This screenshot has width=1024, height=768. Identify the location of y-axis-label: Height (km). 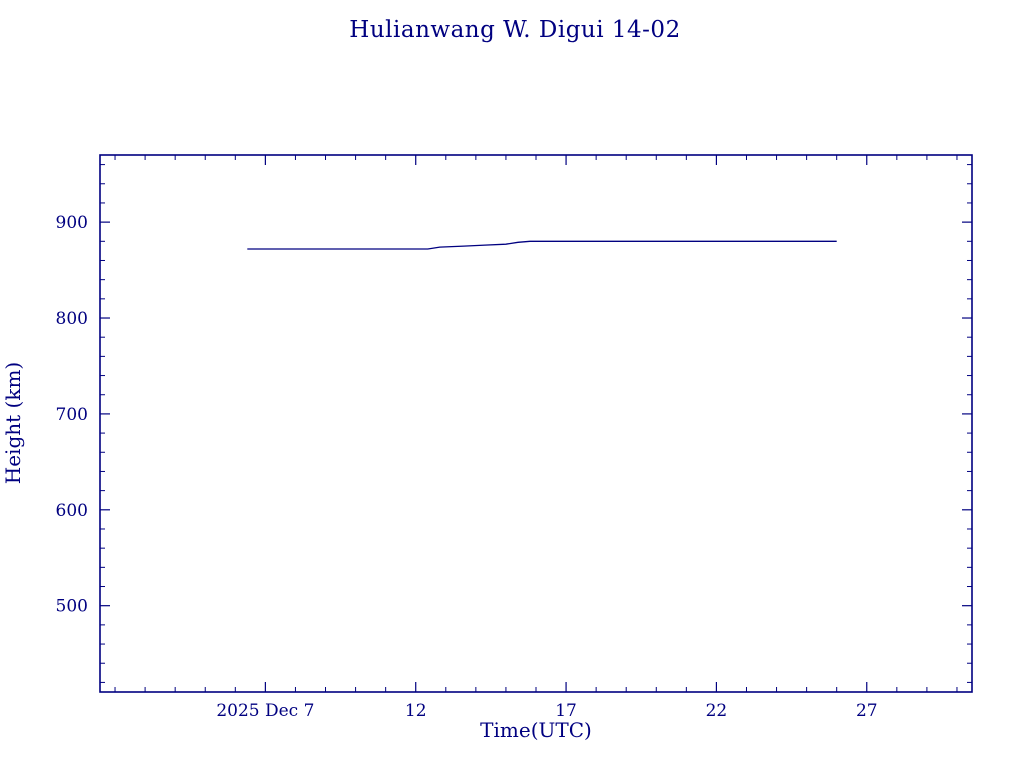
(13, 423).